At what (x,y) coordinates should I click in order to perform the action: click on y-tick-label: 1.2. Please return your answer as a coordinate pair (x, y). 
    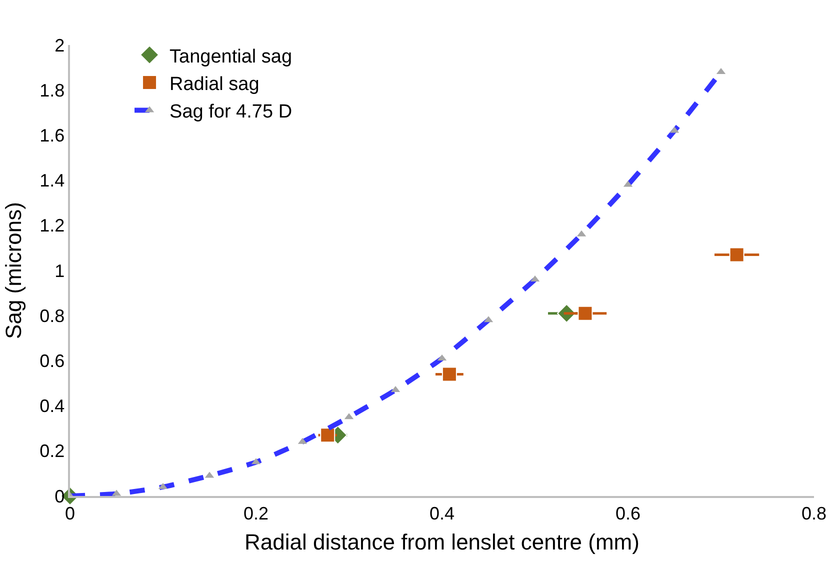
    Looking at the image, I should click on (52, 226).